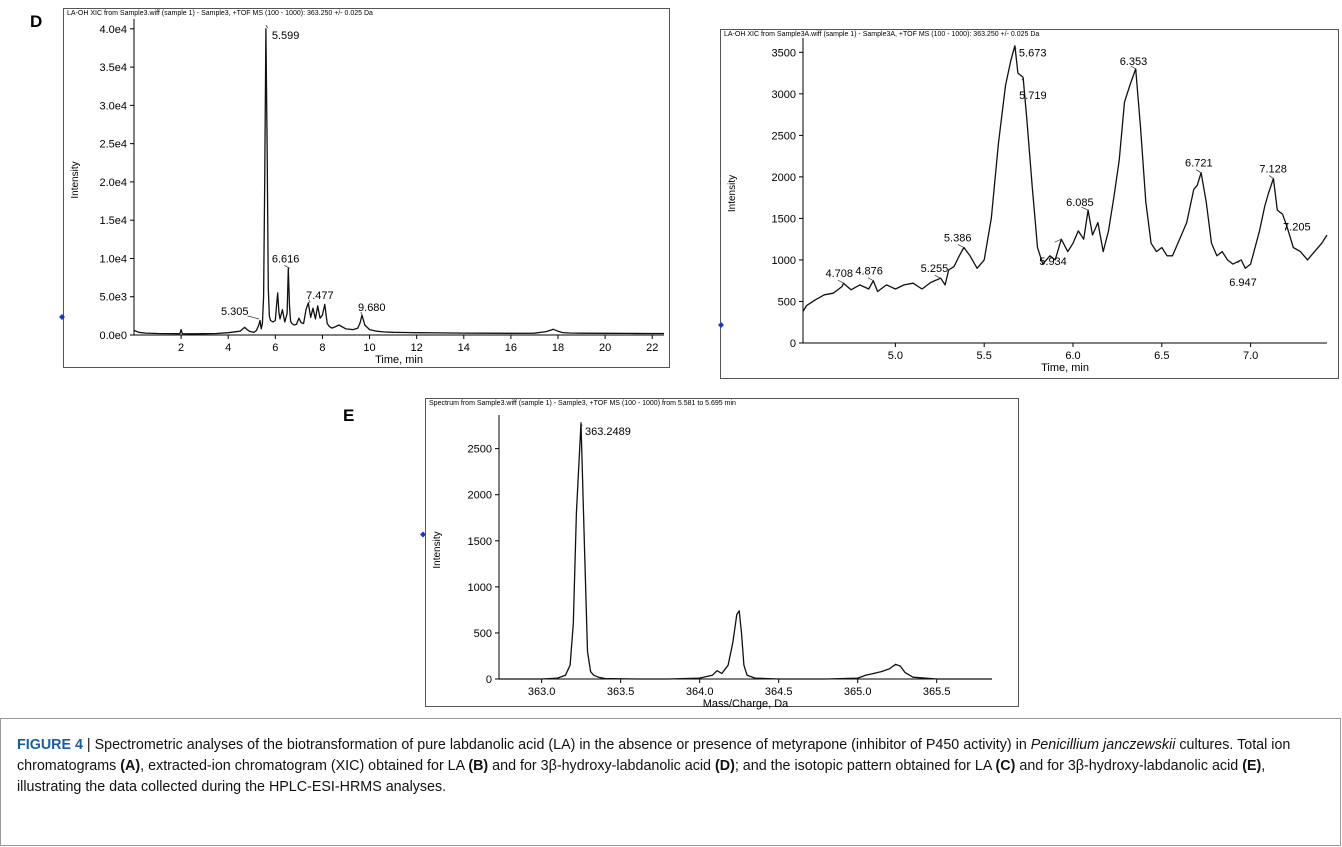  I want to click on y-tick-label: 5.0e3, so click(113, 298).